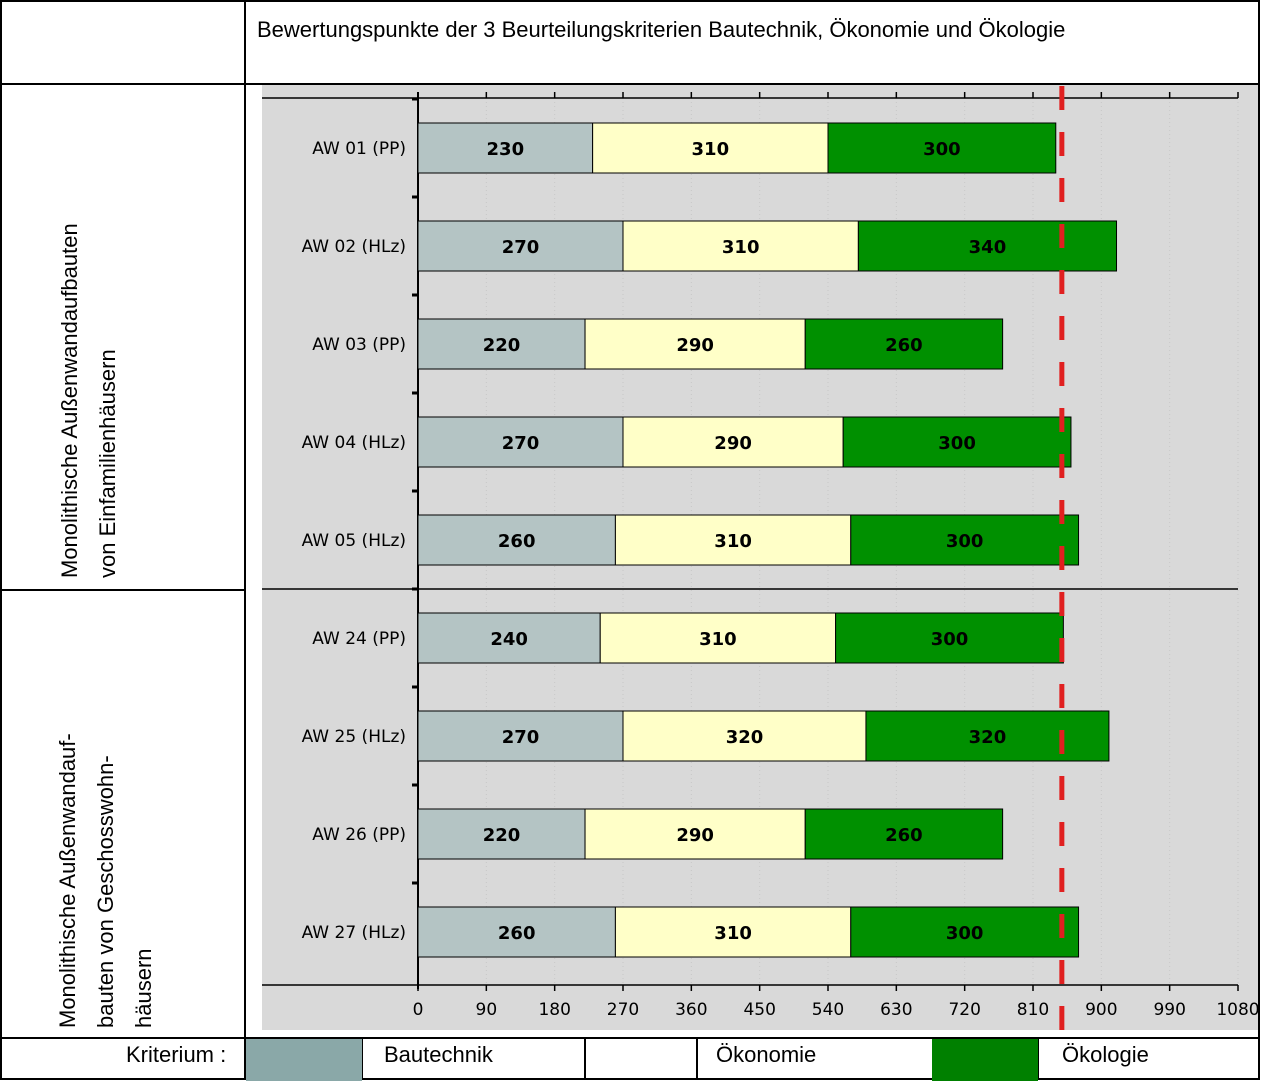  What do you see at coordinates (354, 247) in the screenshot?
I see `category-label: AW 02 (HLz)` at bounding box center [354, 247].